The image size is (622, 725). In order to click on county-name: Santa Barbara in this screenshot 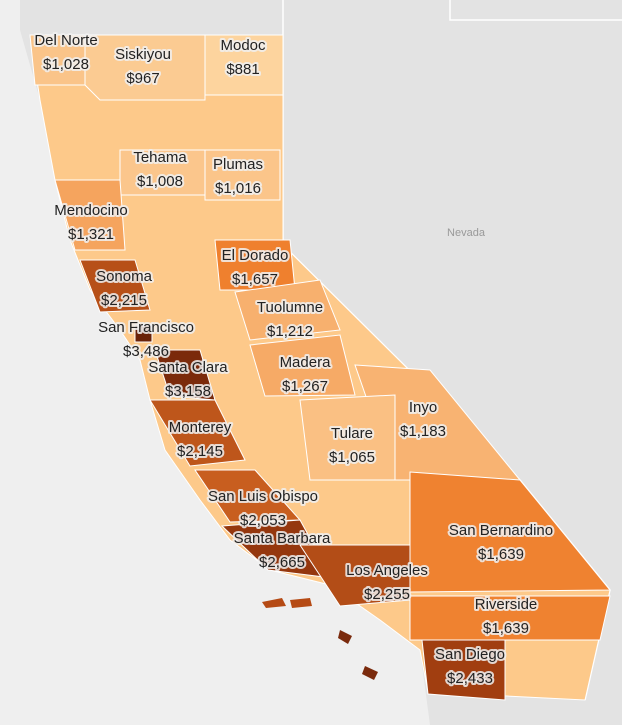, I will do `click(282, 538)`.